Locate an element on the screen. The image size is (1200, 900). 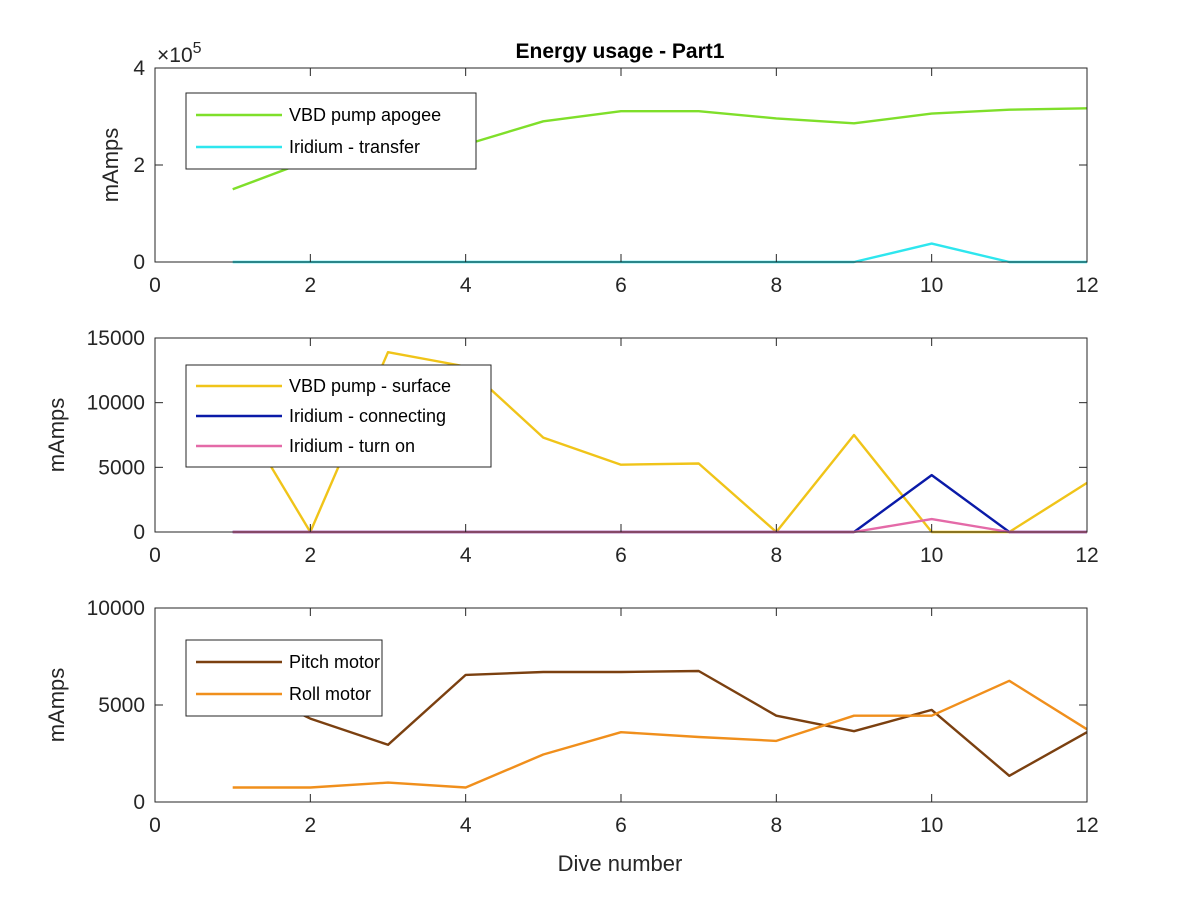
series-group is located at coordinates (660, 729).